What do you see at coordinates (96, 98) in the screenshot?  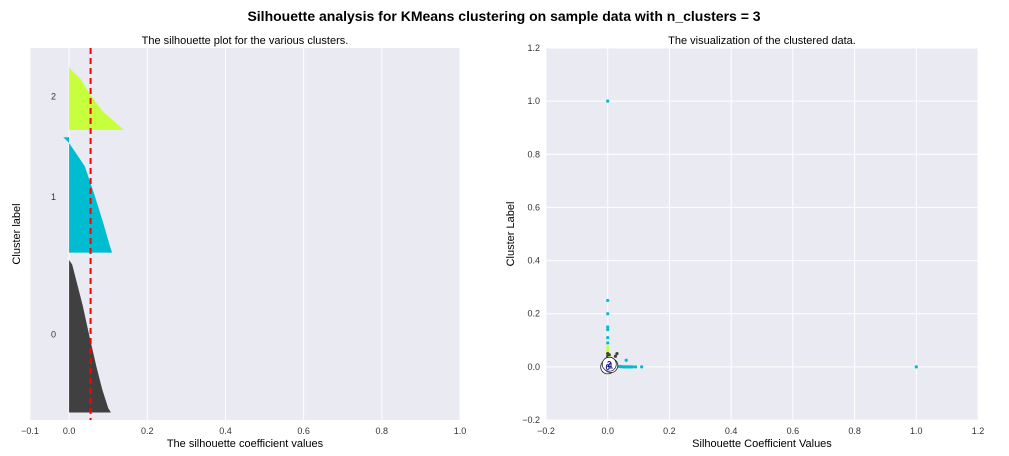 I see `silhouette-cluster-2-fill` at bounding box center [96, 98].